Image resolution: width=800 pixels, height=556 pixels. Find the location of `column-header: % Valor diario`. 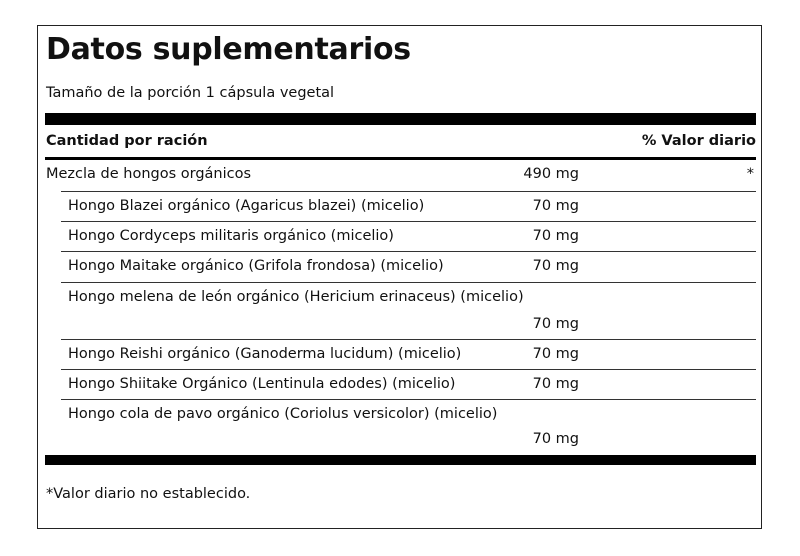

column-header: % Valor diario is located at coordinates (698, 141).